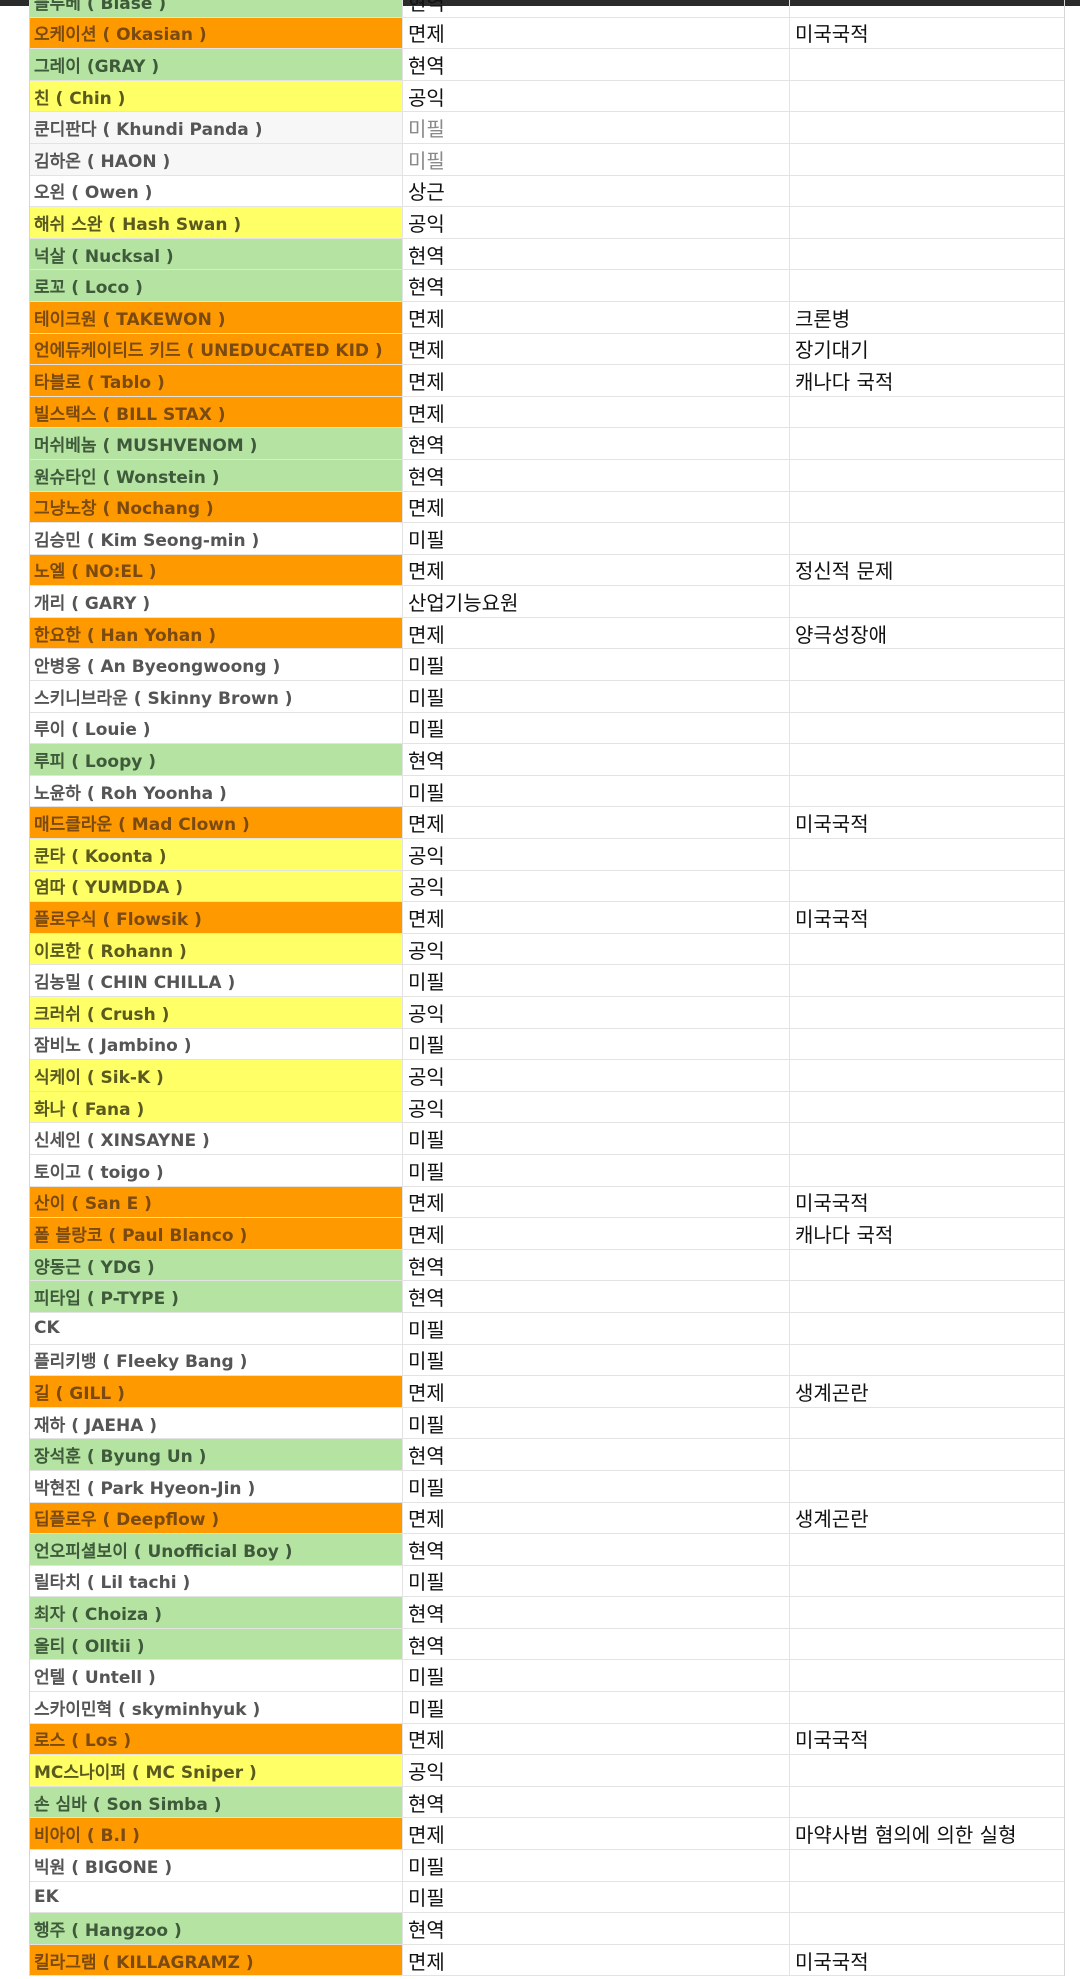  I want to click on artist-name-cell: 오왼 ( Owen ), so click(216, 191).